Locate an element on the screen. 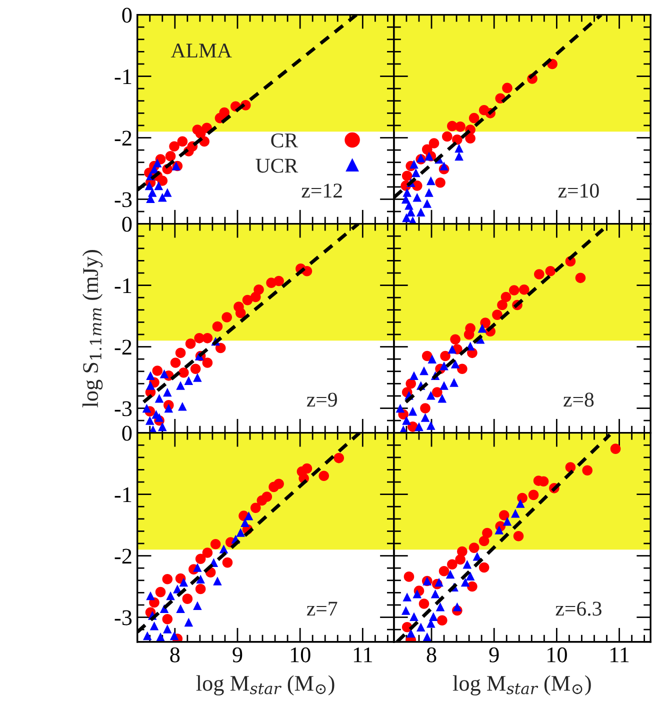  x-tick-label: 9 is located at coordinates (237, 654).